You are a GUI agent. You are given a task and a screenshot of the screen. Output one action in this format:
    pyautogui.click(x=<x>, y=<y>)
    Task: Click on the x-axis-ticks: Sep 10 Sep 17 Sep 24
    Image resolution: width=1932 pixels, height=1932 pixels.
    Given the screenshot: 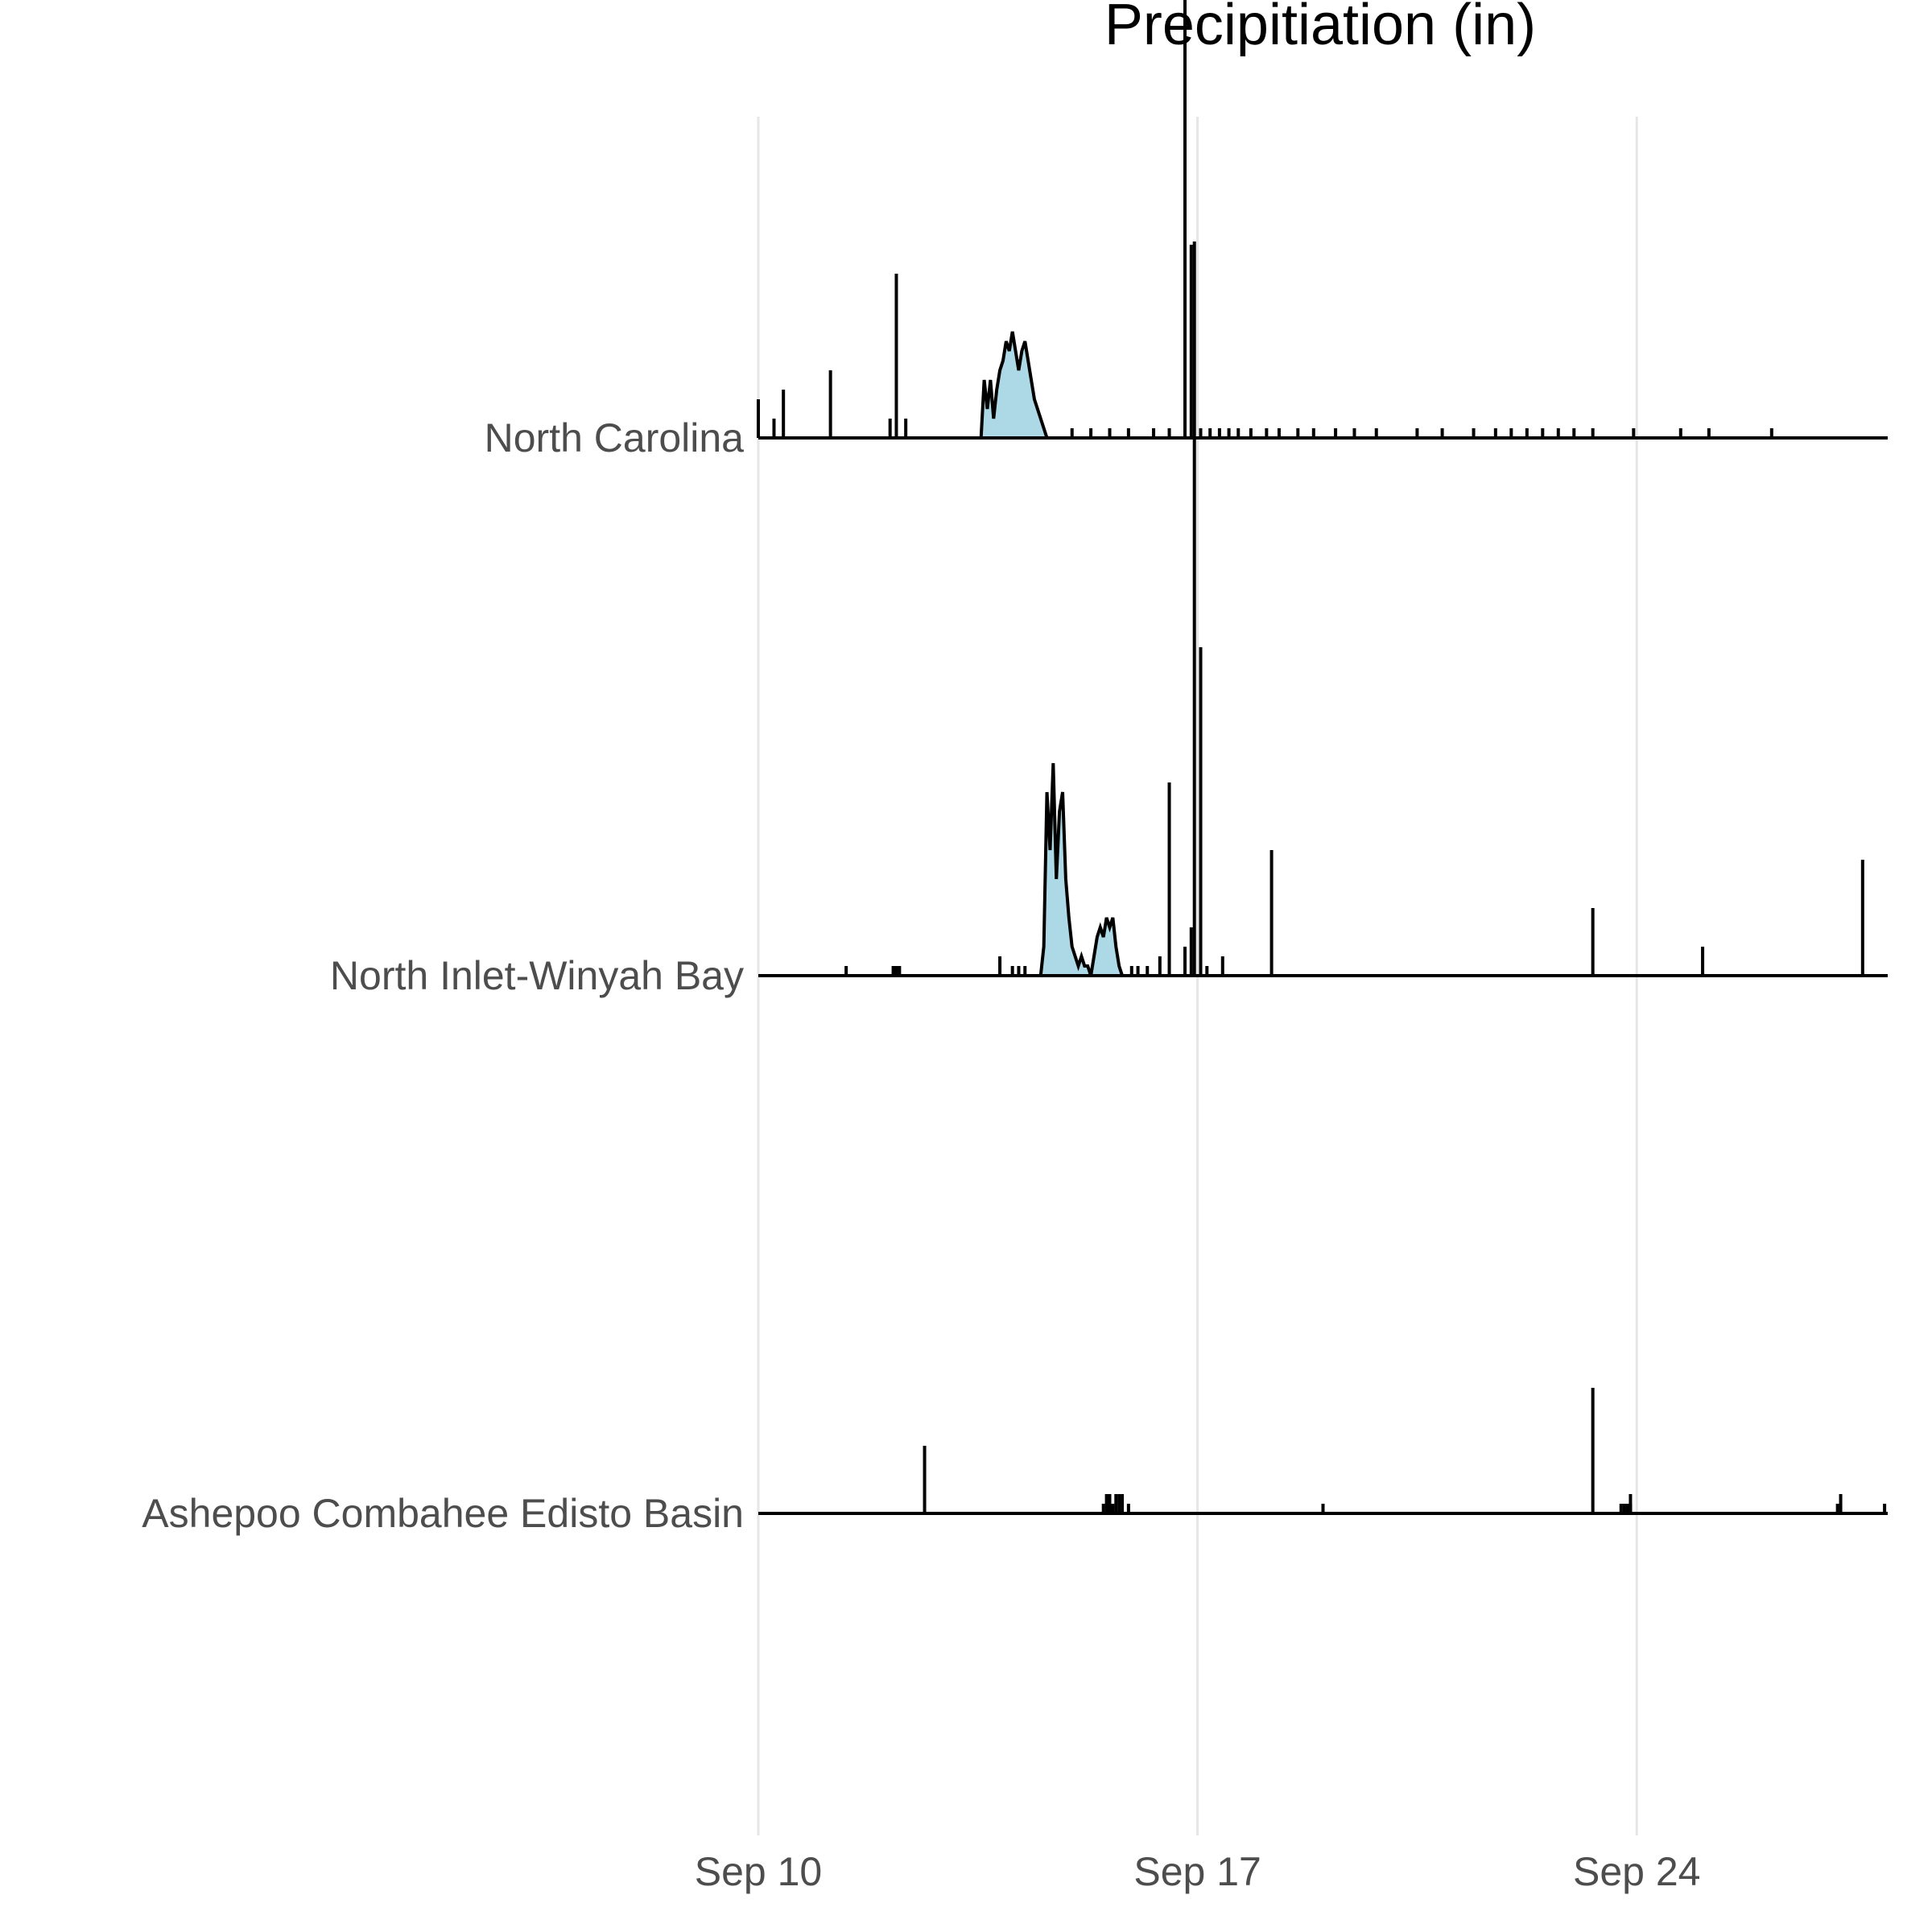 What is the action you would take?
    pyautogui.click(x=1198, y=1871)
    